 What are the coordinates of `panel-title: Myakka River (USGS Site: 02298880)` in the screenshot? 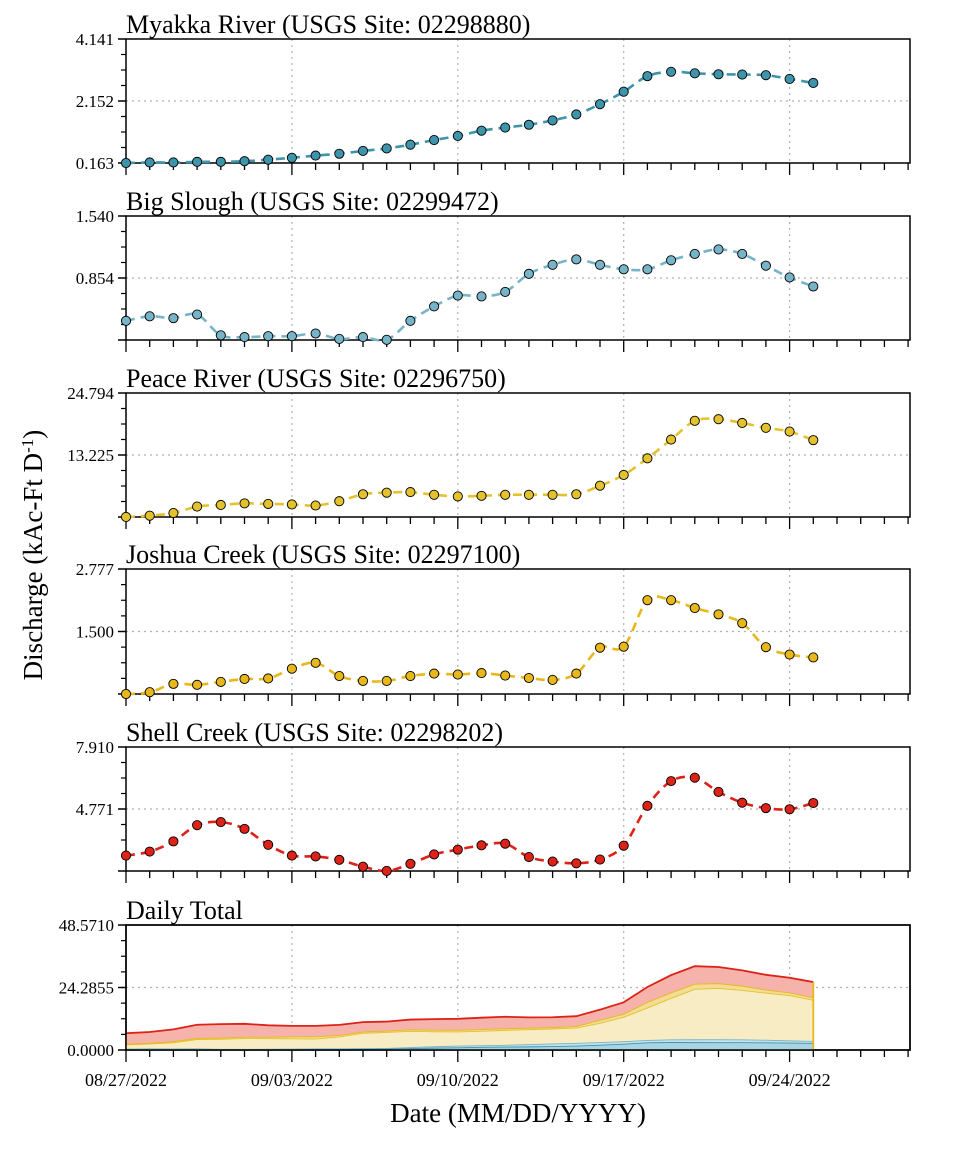 It's located at (328, 24).